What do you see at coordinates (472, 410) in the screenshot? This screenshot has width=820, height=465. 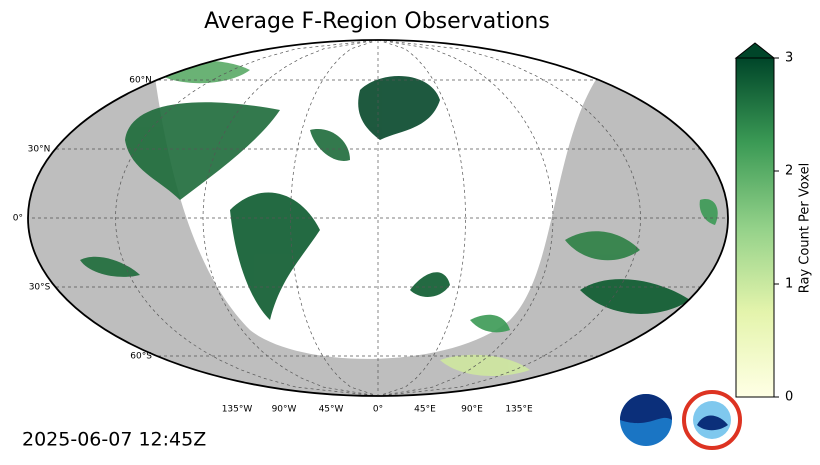 I see `lon-tick-label: 90°E` at bounding box center [472, 410].